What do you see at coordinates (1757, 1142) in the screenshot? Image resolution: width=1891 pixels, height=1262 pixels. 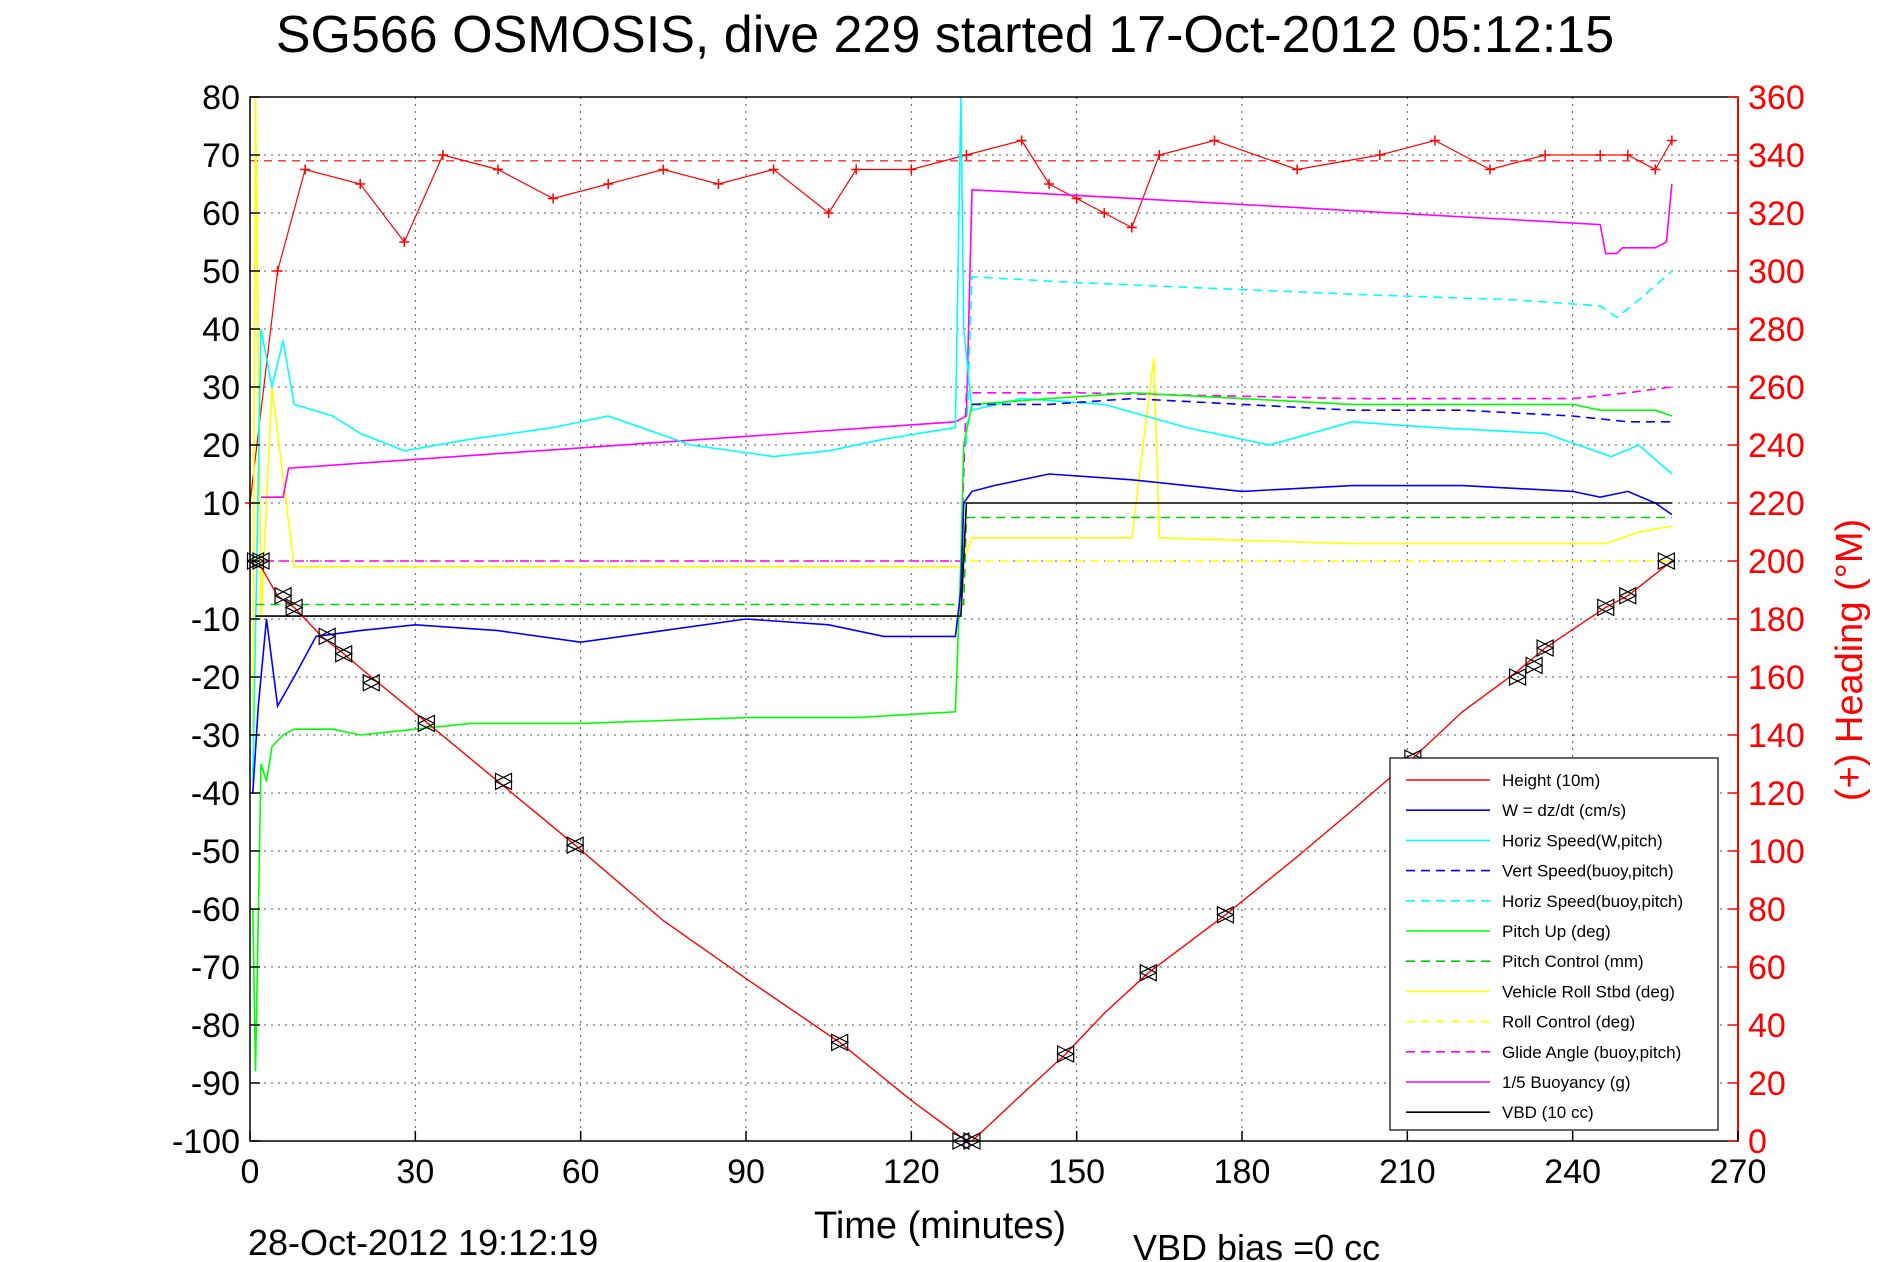 I see `tick-label-right: 0` at bounding box center [1757, 1142].